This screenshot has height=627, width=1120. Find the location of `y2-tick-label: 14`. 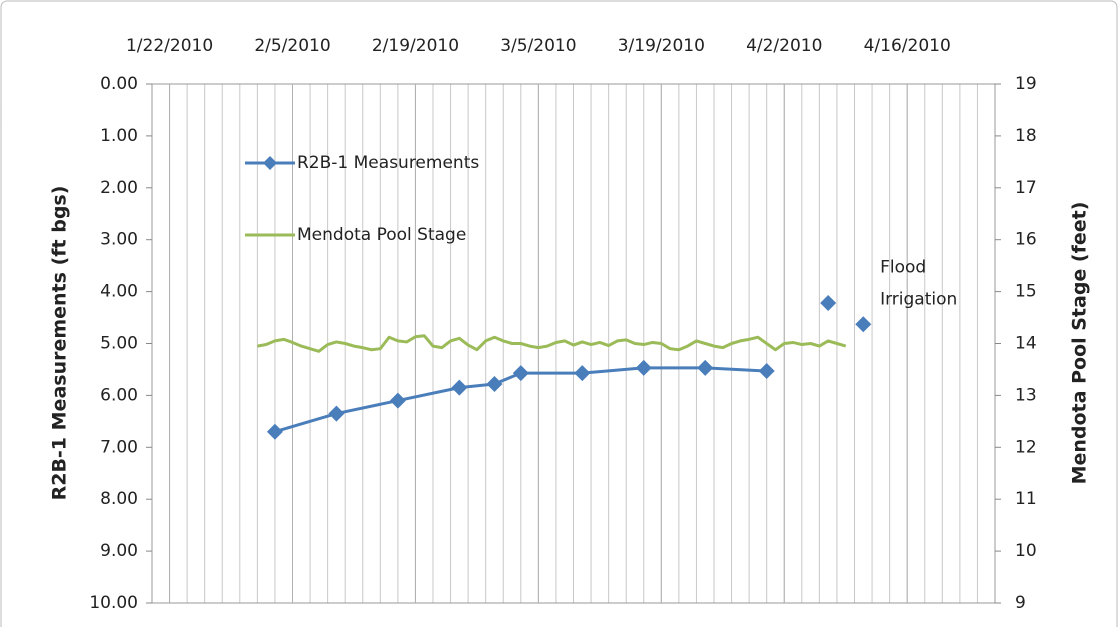

y2-tick-label: 14 is located at coordinates (1026, 344).